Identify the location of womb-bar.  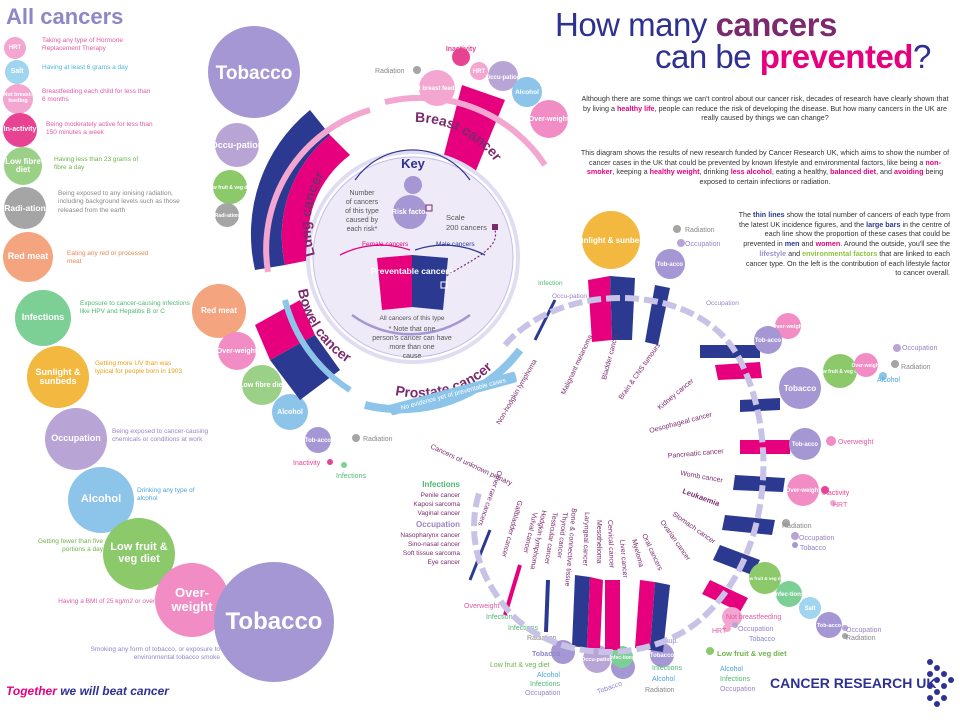
(765, 447).